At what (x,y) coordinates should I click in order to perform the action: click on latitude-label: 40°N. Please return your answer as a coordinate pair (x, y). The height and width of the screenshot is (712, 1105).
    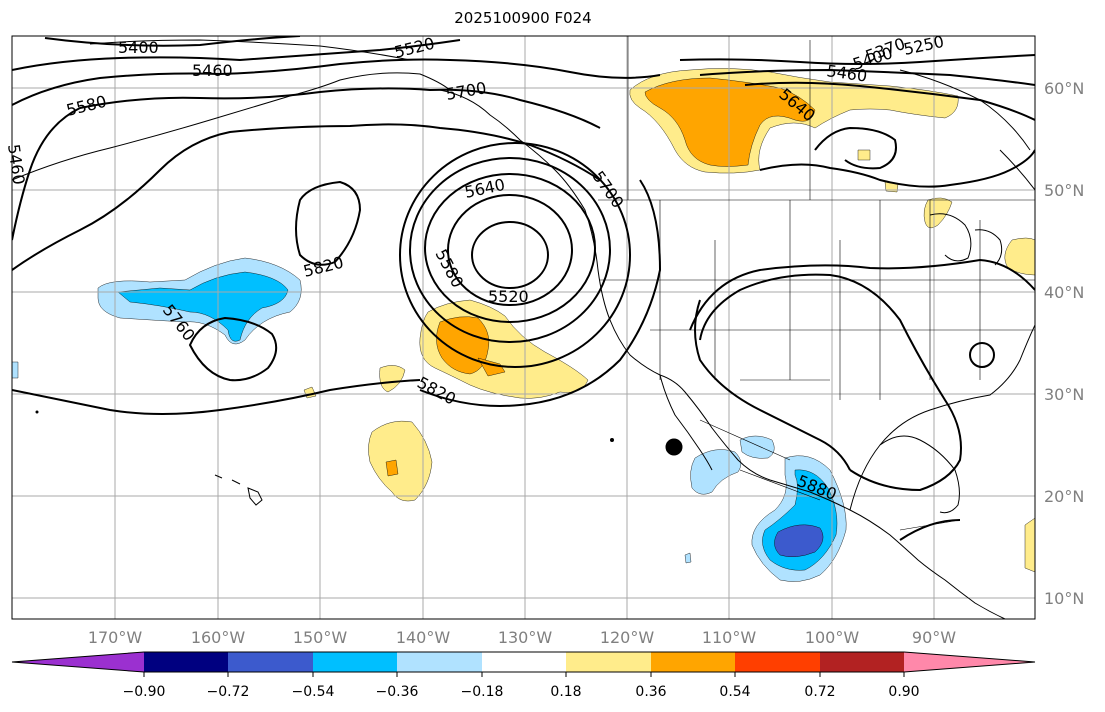
    Looking at the image, I should click on (1064, 292).